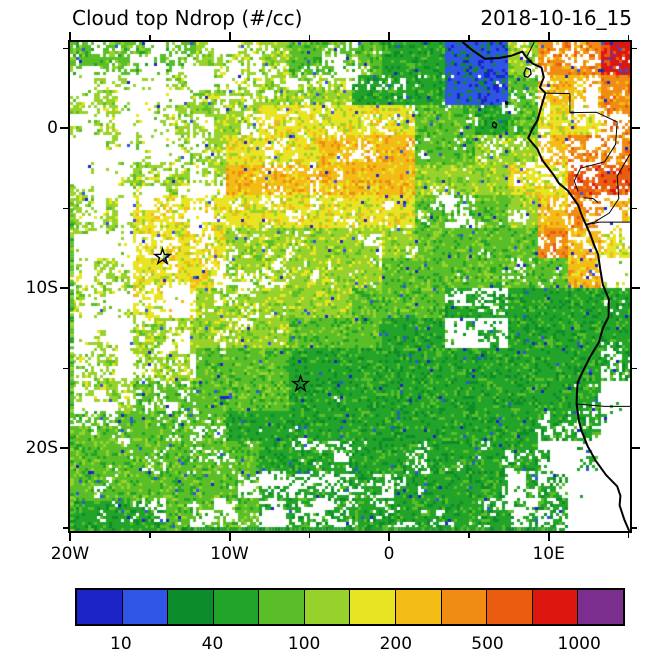  Describe the element at coordinates (579, 644) in the screenshot. I see `colorbar-tick-label: 1000` at that location.